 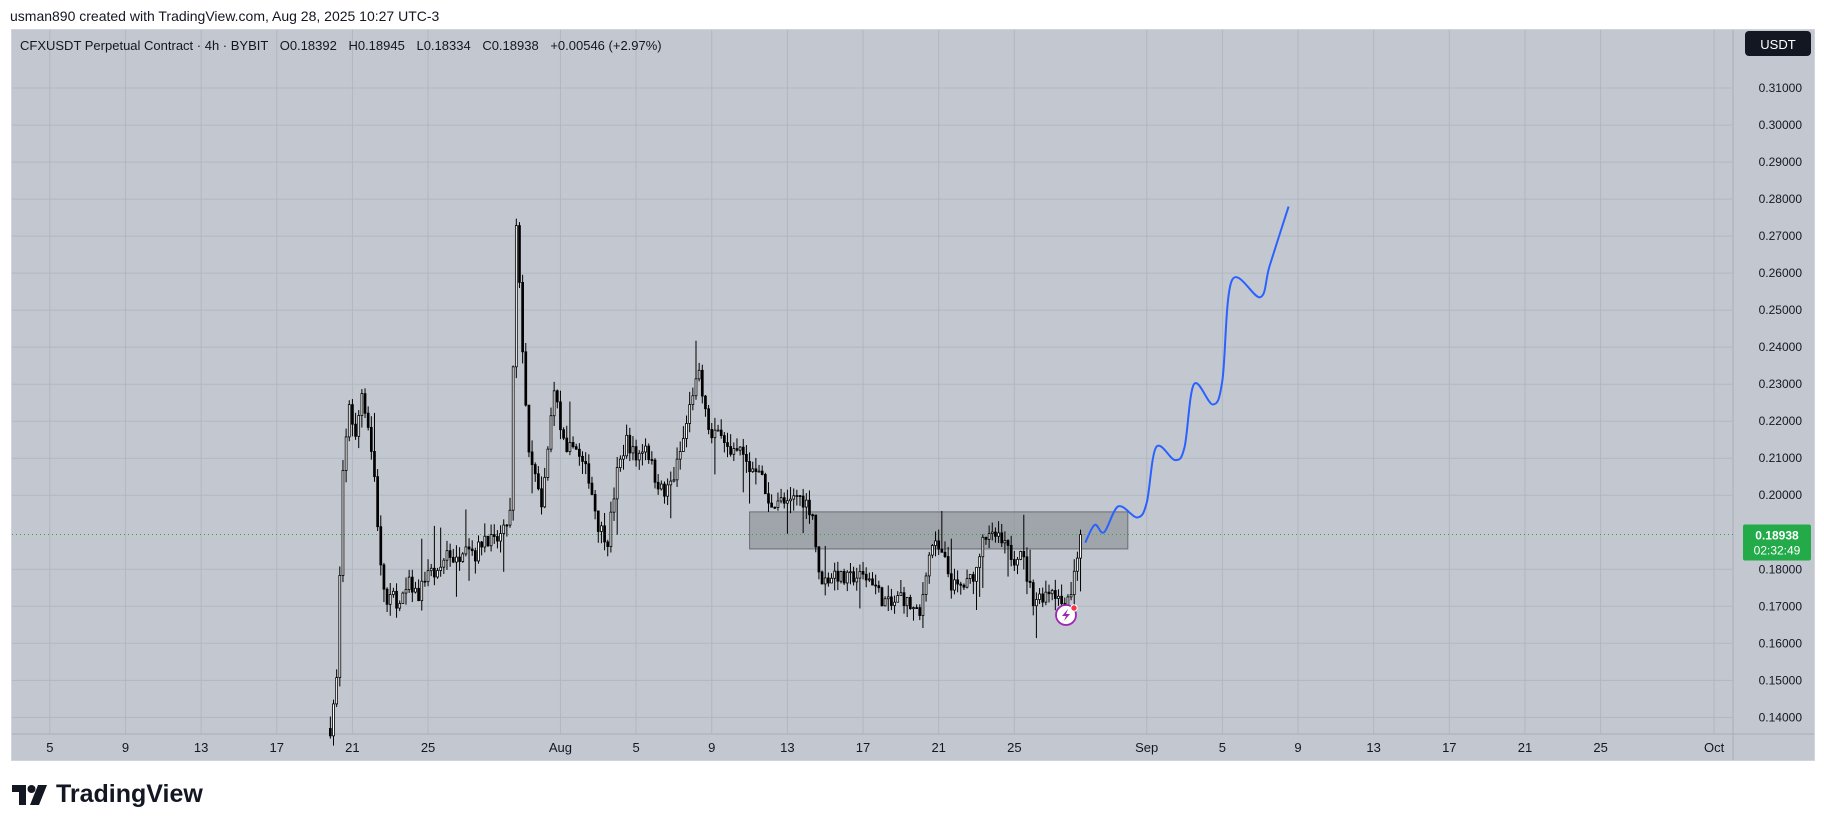 I want to click on time-tick-label: 25, so click(x=1014, y=747).